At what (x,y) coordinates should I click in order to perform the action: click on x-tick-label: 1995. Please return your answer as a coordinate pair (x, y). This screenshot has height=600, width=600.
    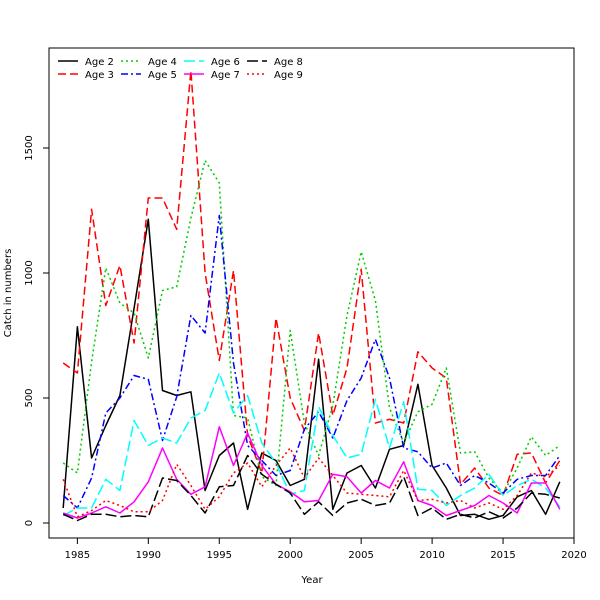
    Looking at the image, I should click on (219, 555).